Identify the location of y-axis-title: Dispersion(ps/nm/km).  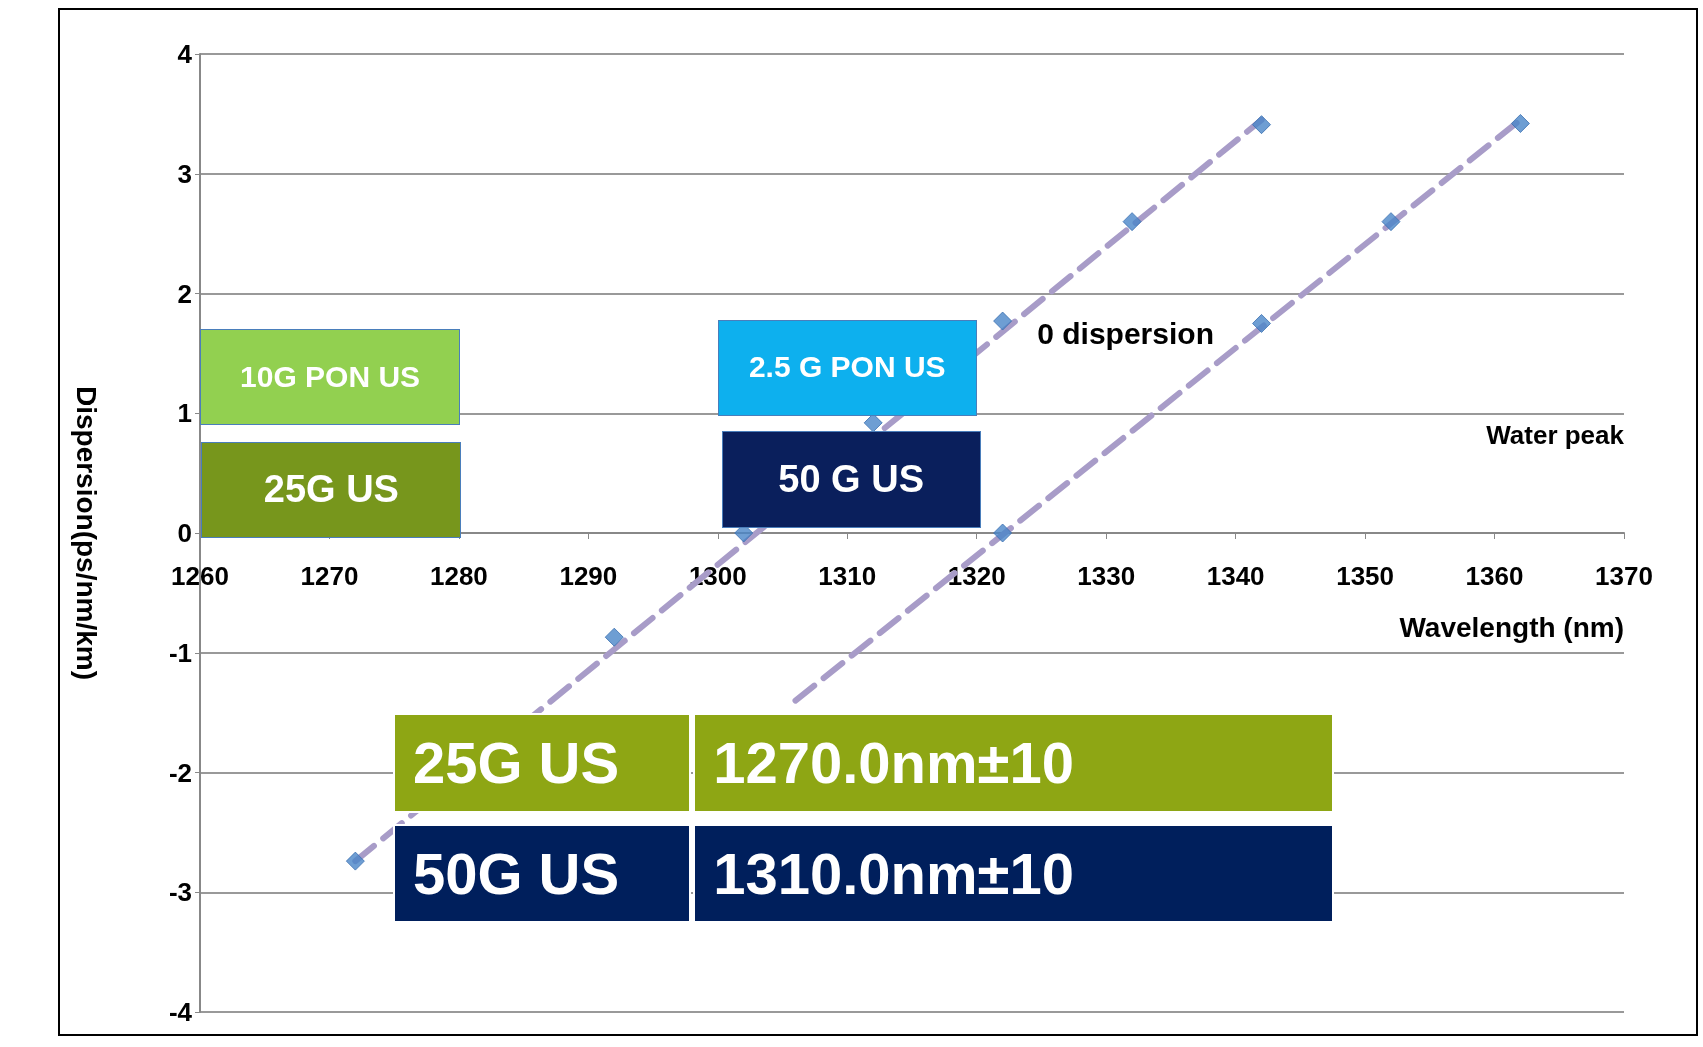
(86, 533).